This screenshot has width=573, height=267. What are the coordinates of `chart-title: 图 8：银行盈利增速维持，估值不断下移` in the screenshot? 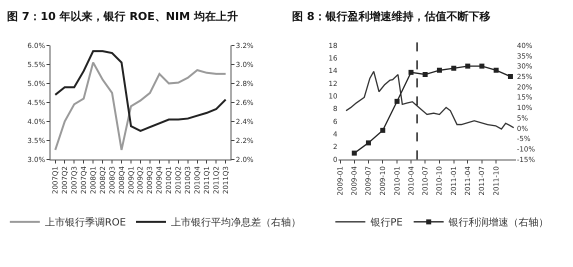 It's located at (391, 16).